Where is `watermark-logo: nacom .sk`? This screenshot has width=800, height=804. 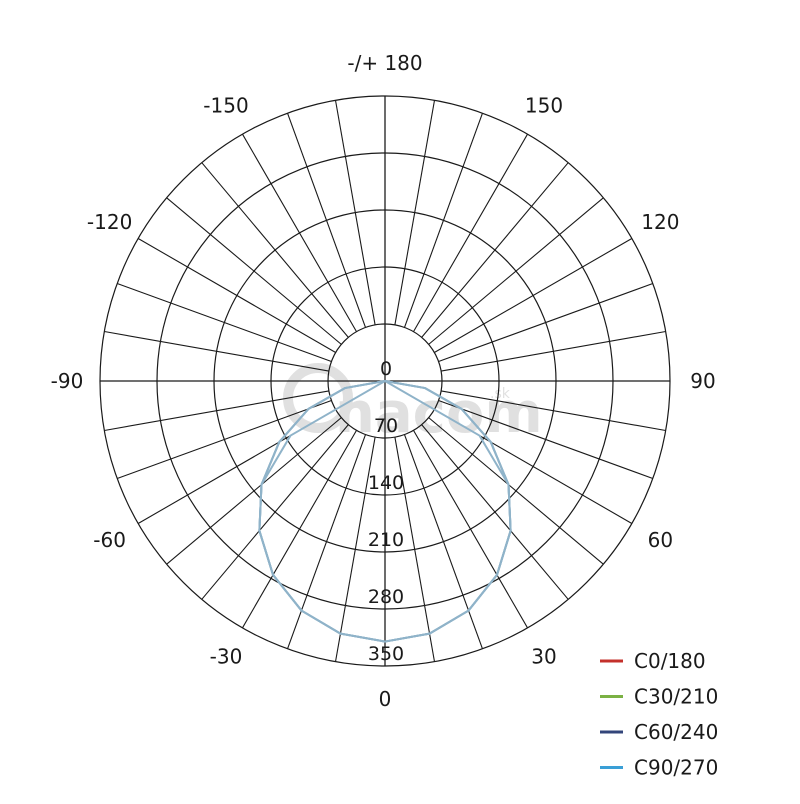 watermark-logo: nacom .sk is located at coordinates (413, 404).